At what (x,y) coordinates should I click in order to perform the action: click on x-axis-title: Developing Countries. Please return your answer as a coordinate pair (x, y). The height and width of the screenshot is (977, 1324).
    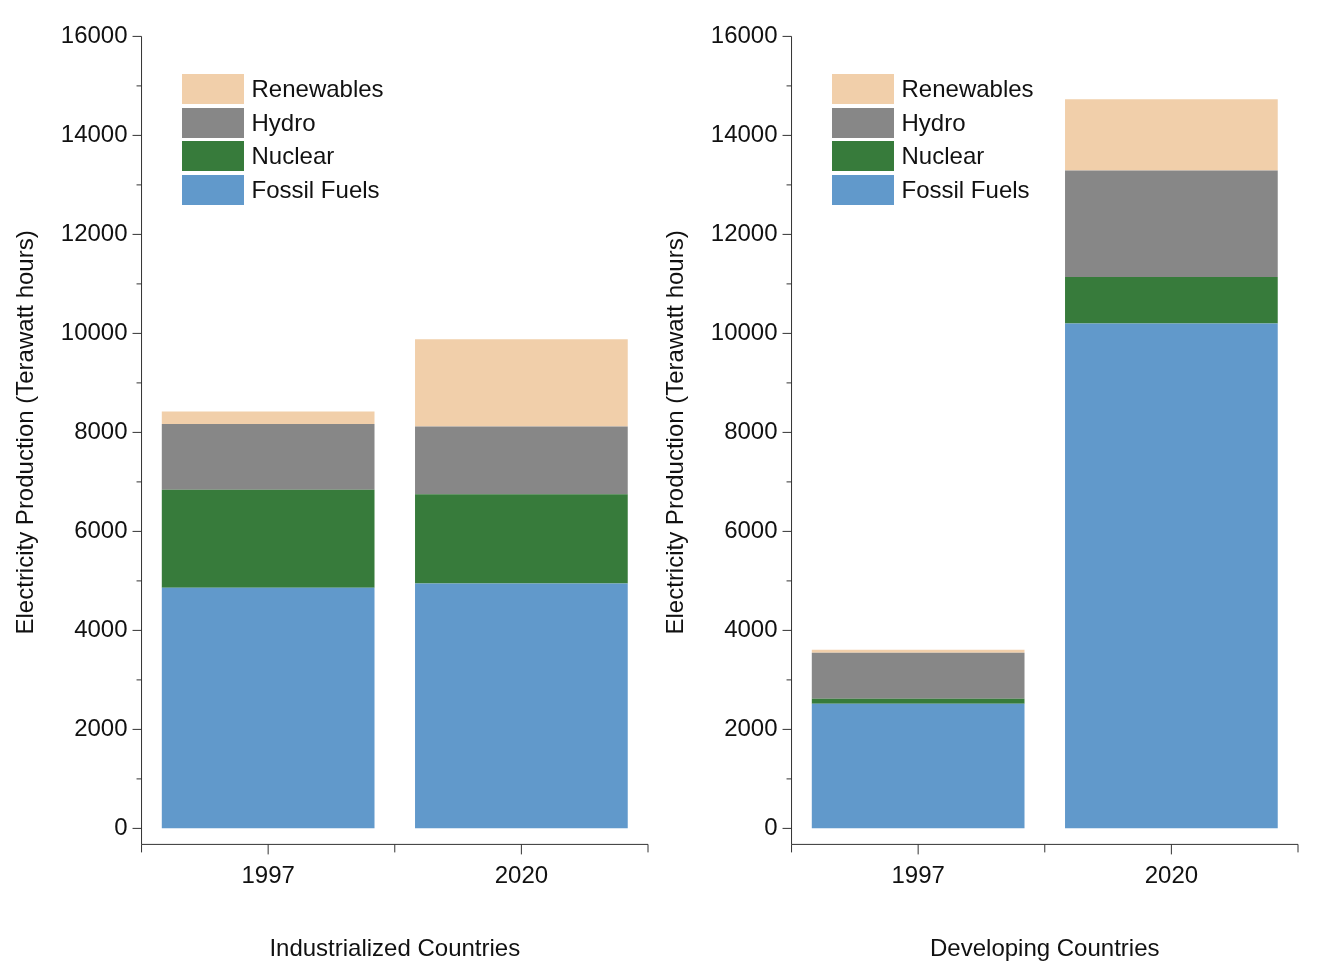
    Looking at the image, I should click on (1045, 948).